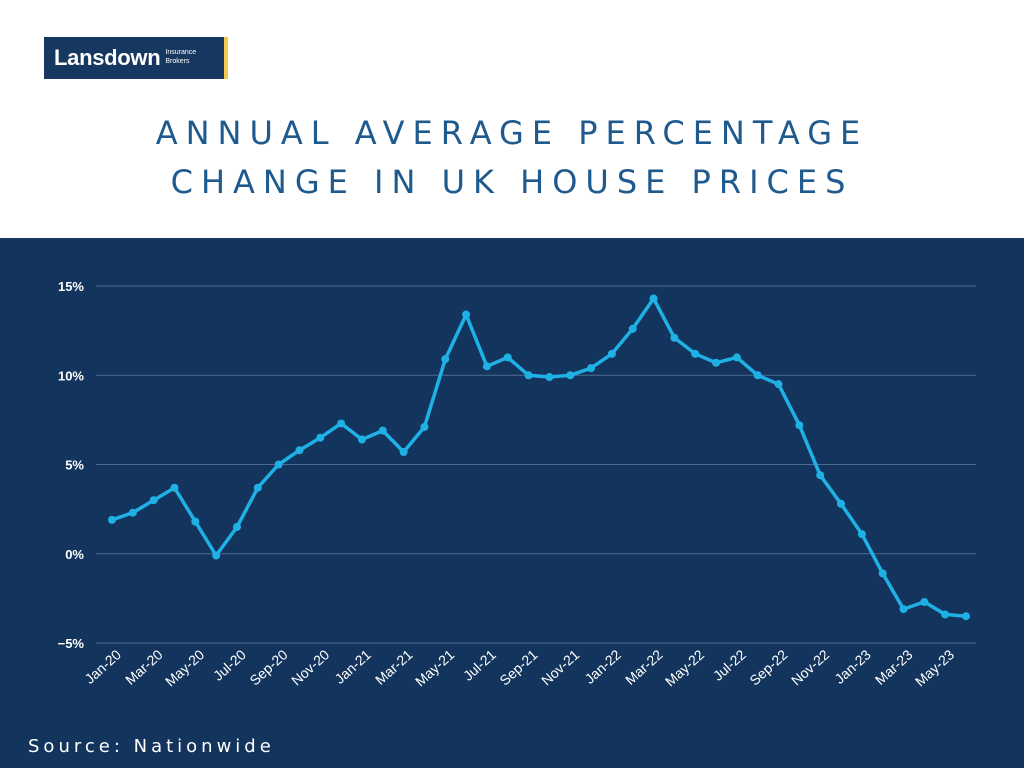 The image size is (1024, 768). I want to click on x-tick-label: Sep-21, so click(518, 667).